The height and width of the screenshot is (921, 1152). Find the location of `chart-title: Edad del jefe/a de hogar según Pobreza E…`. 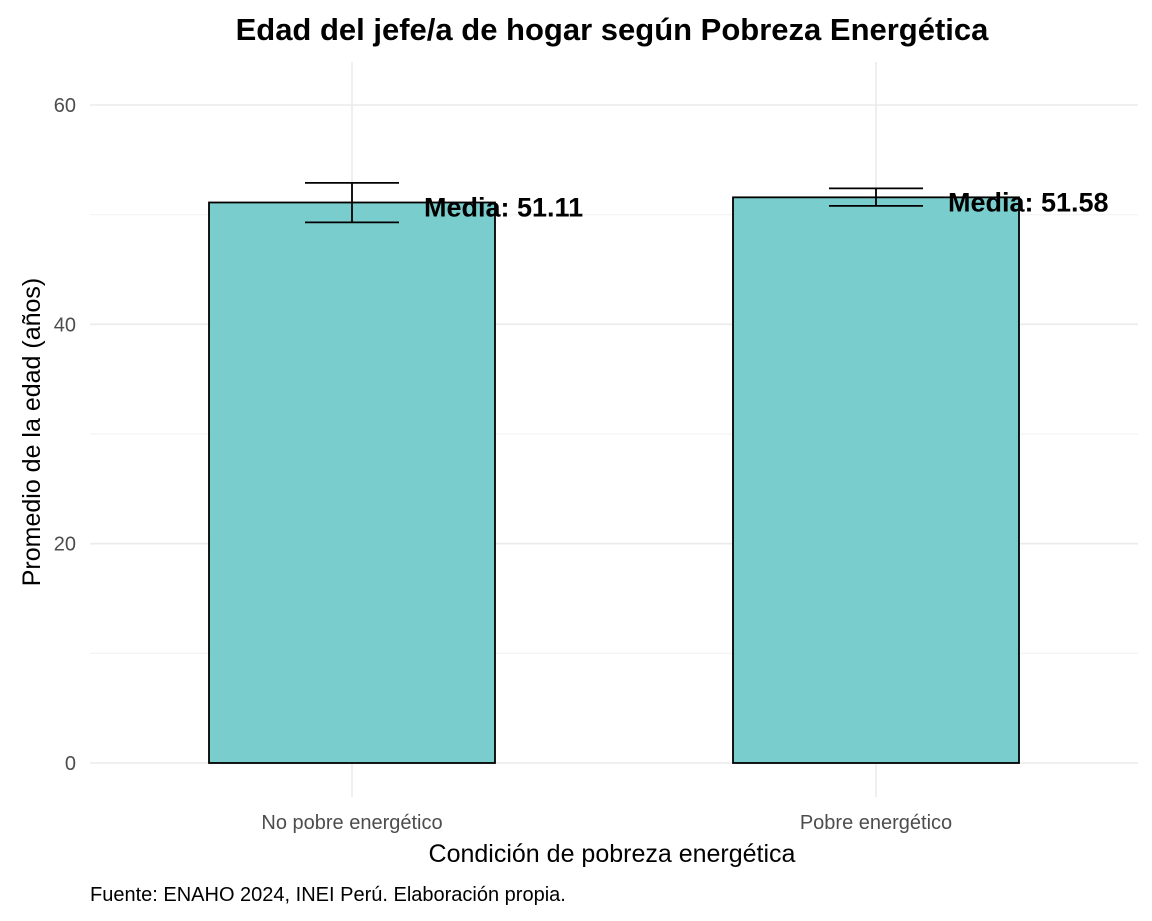

chart-title: Edad del jefe/a de hogar según Pobreza E… is located at coordinates (613, 29).